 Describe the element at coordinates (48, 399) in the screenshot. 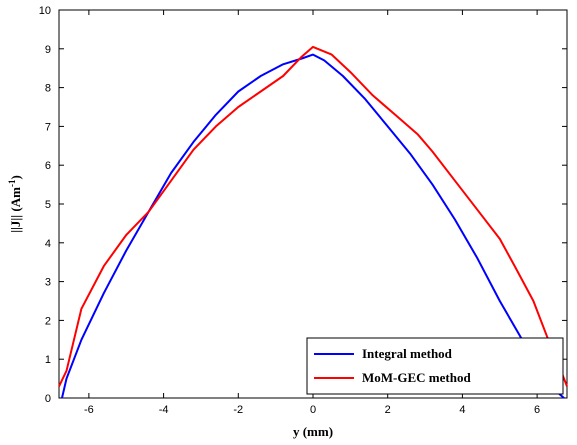

I see `y-tick-label: 0` at that location.